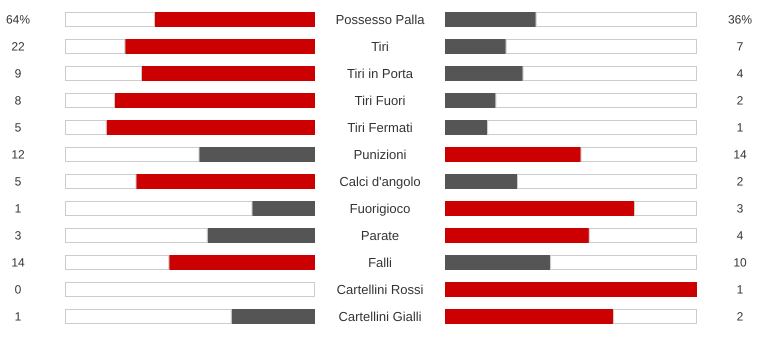  I want to click on y-tick-label: Calci d'angolo, so click(380, 181).